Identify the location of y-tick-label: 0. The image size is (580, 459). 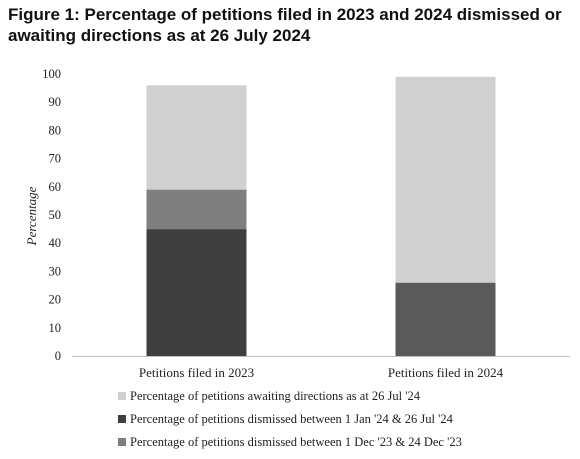
(58, 356).